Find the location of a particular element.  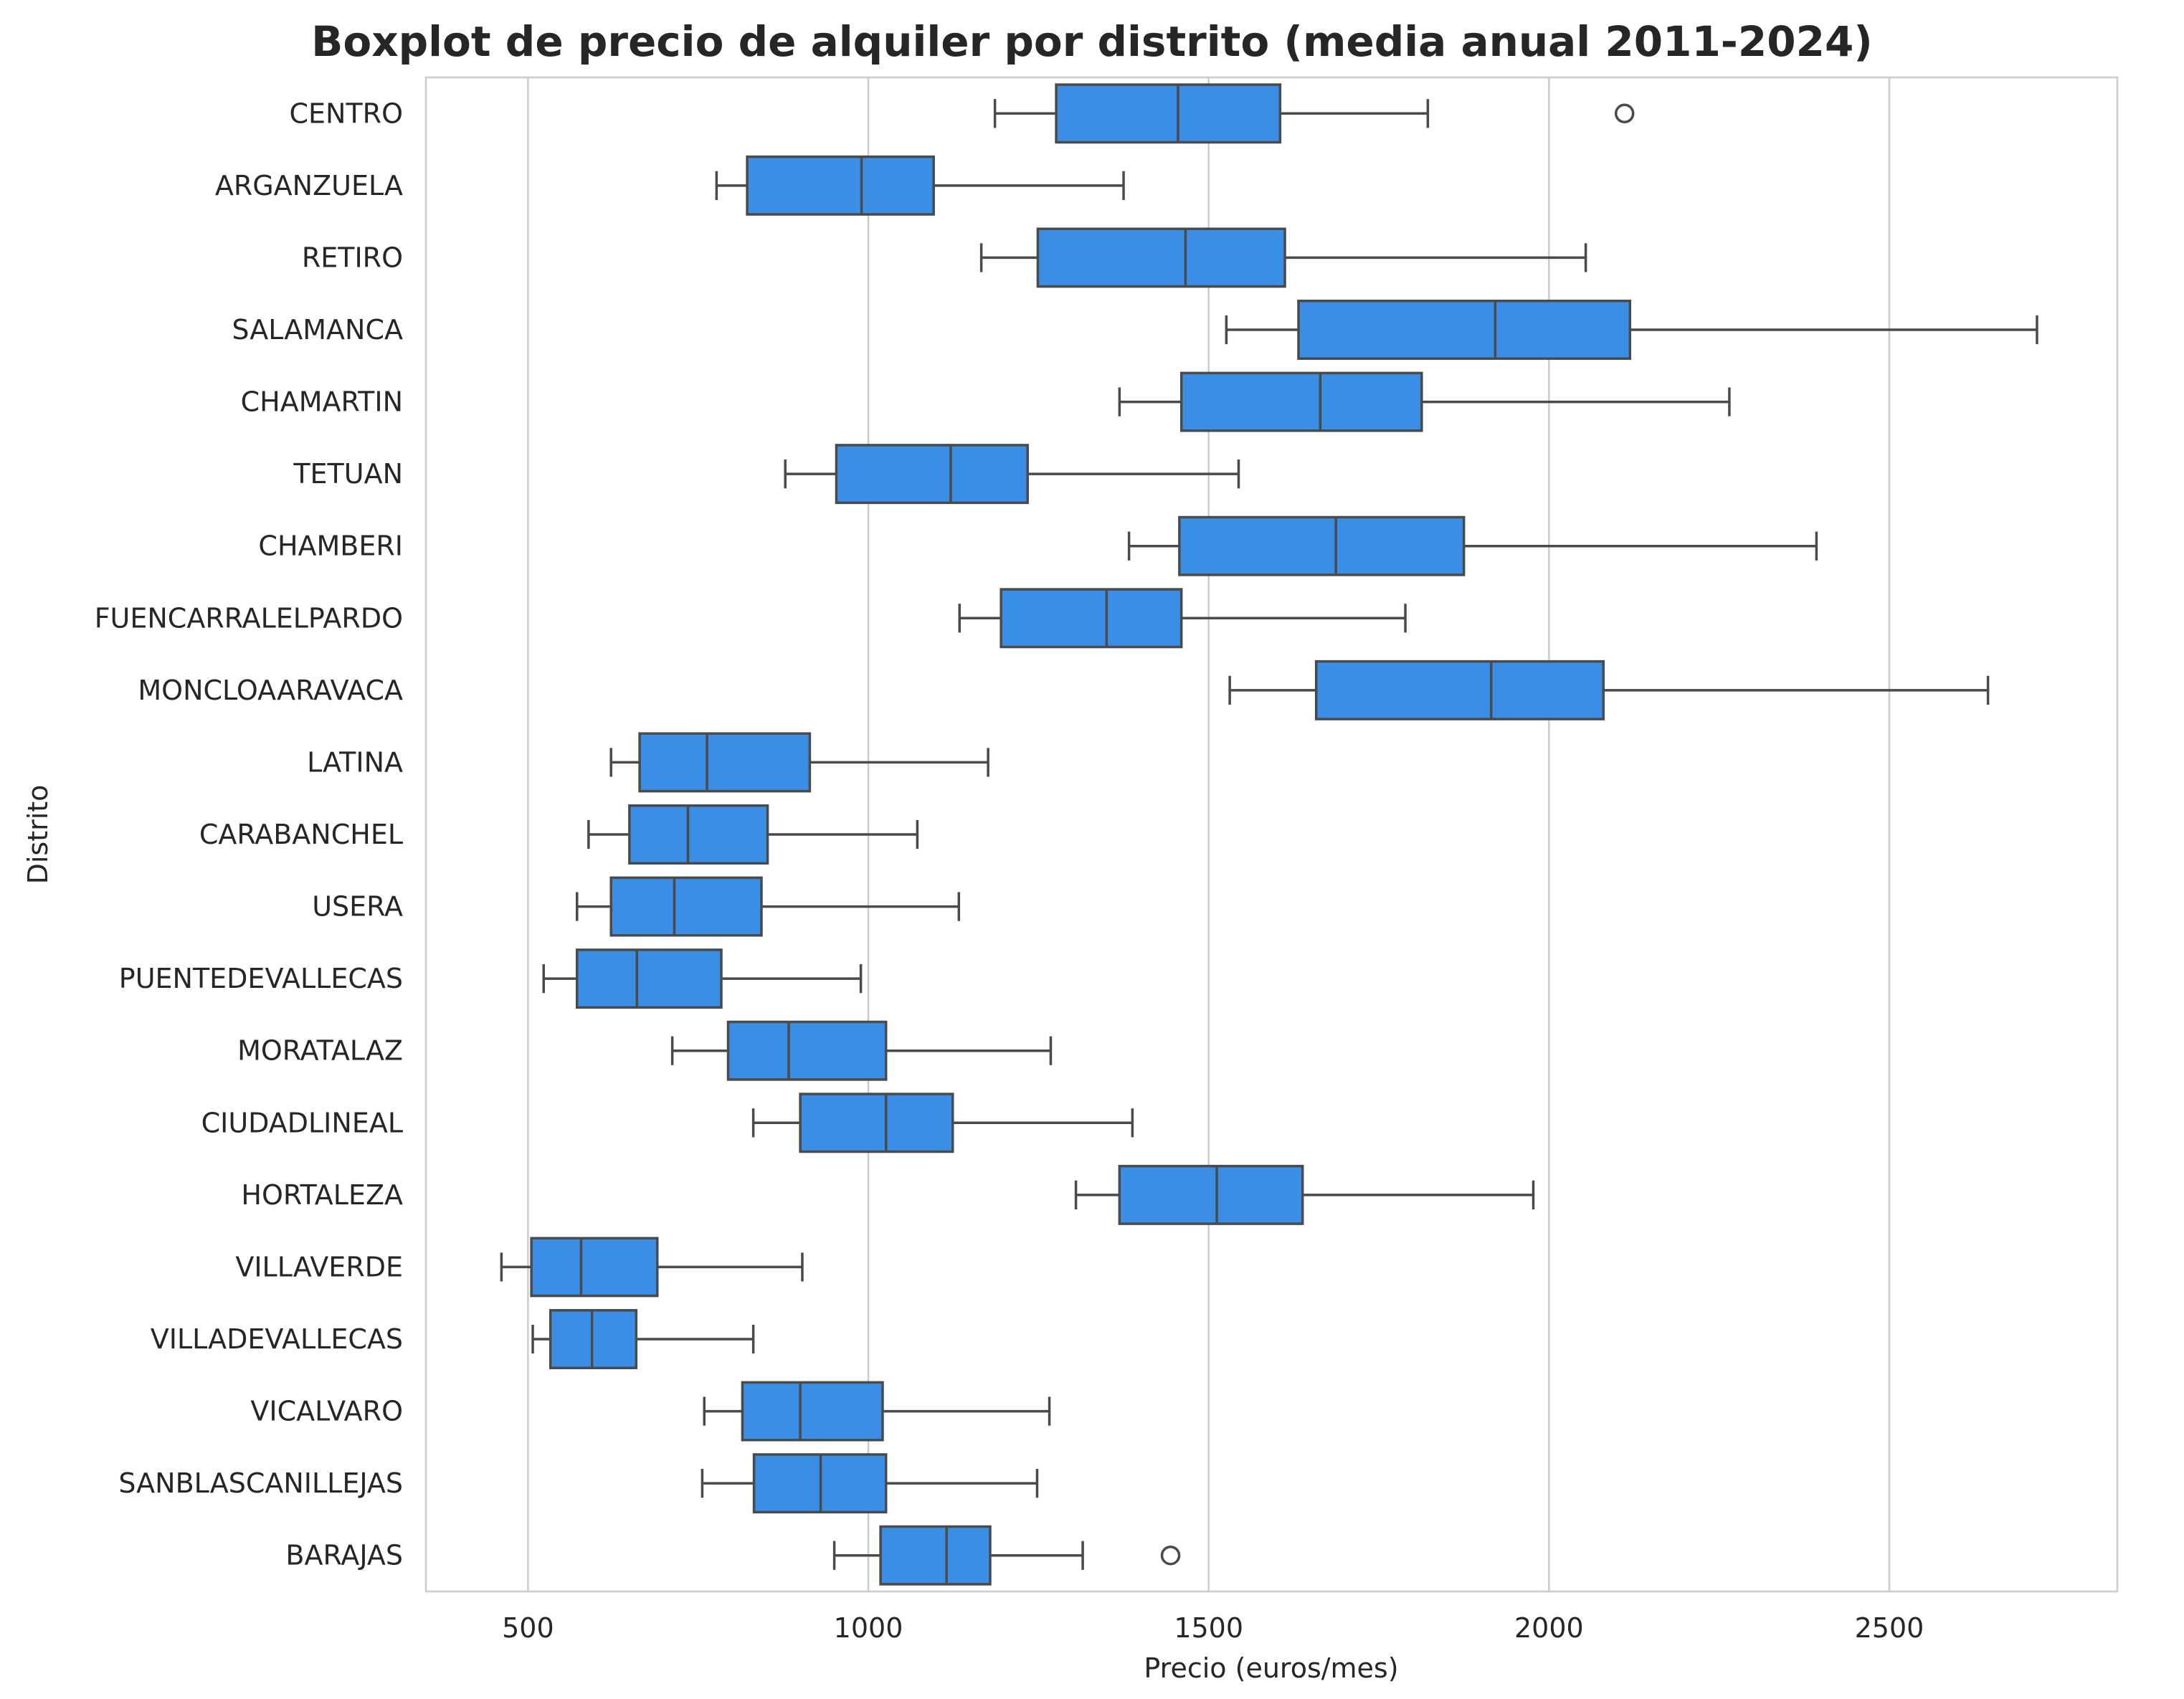

x-tick-label: 2500 is located at coordinates (1889, 1628).